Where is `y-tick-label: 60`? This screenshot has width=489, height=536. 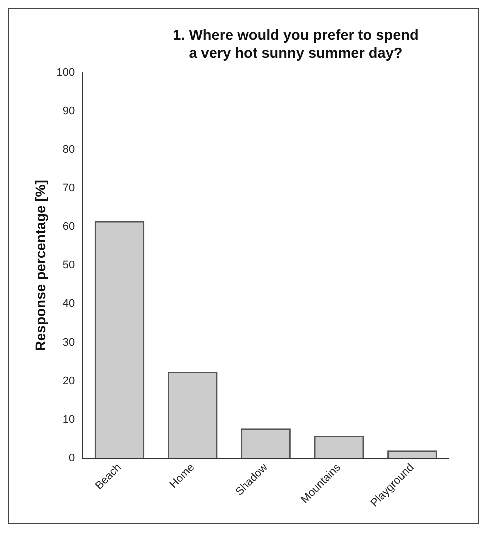
y-tick-label: 60 is located at coordinates (69, 227).